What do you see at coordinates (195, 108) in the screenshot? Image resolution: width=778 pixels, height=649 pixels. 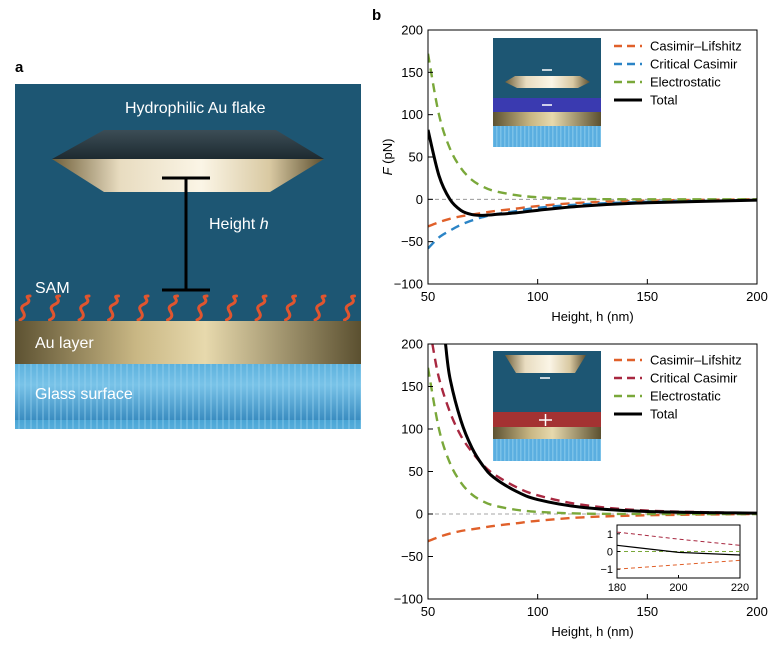 I see `flake-label: Hydrophilic Au flake` at bounding box center [195, 108].